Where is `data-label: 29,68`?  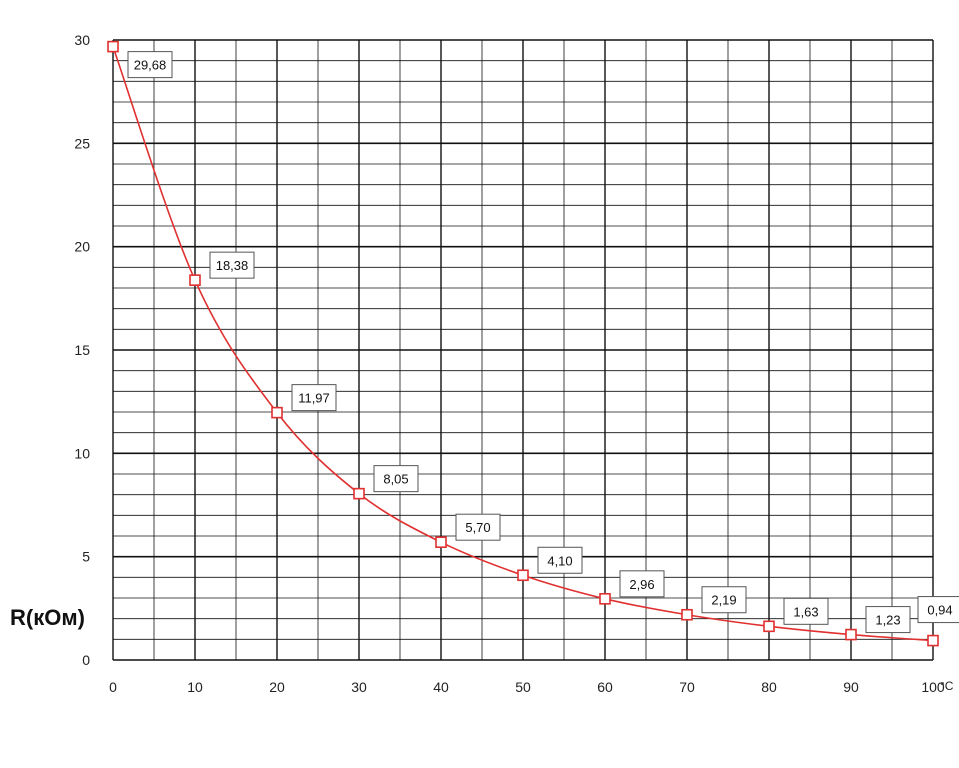
data-label: 29,68 is located at coordinates (150, 65).